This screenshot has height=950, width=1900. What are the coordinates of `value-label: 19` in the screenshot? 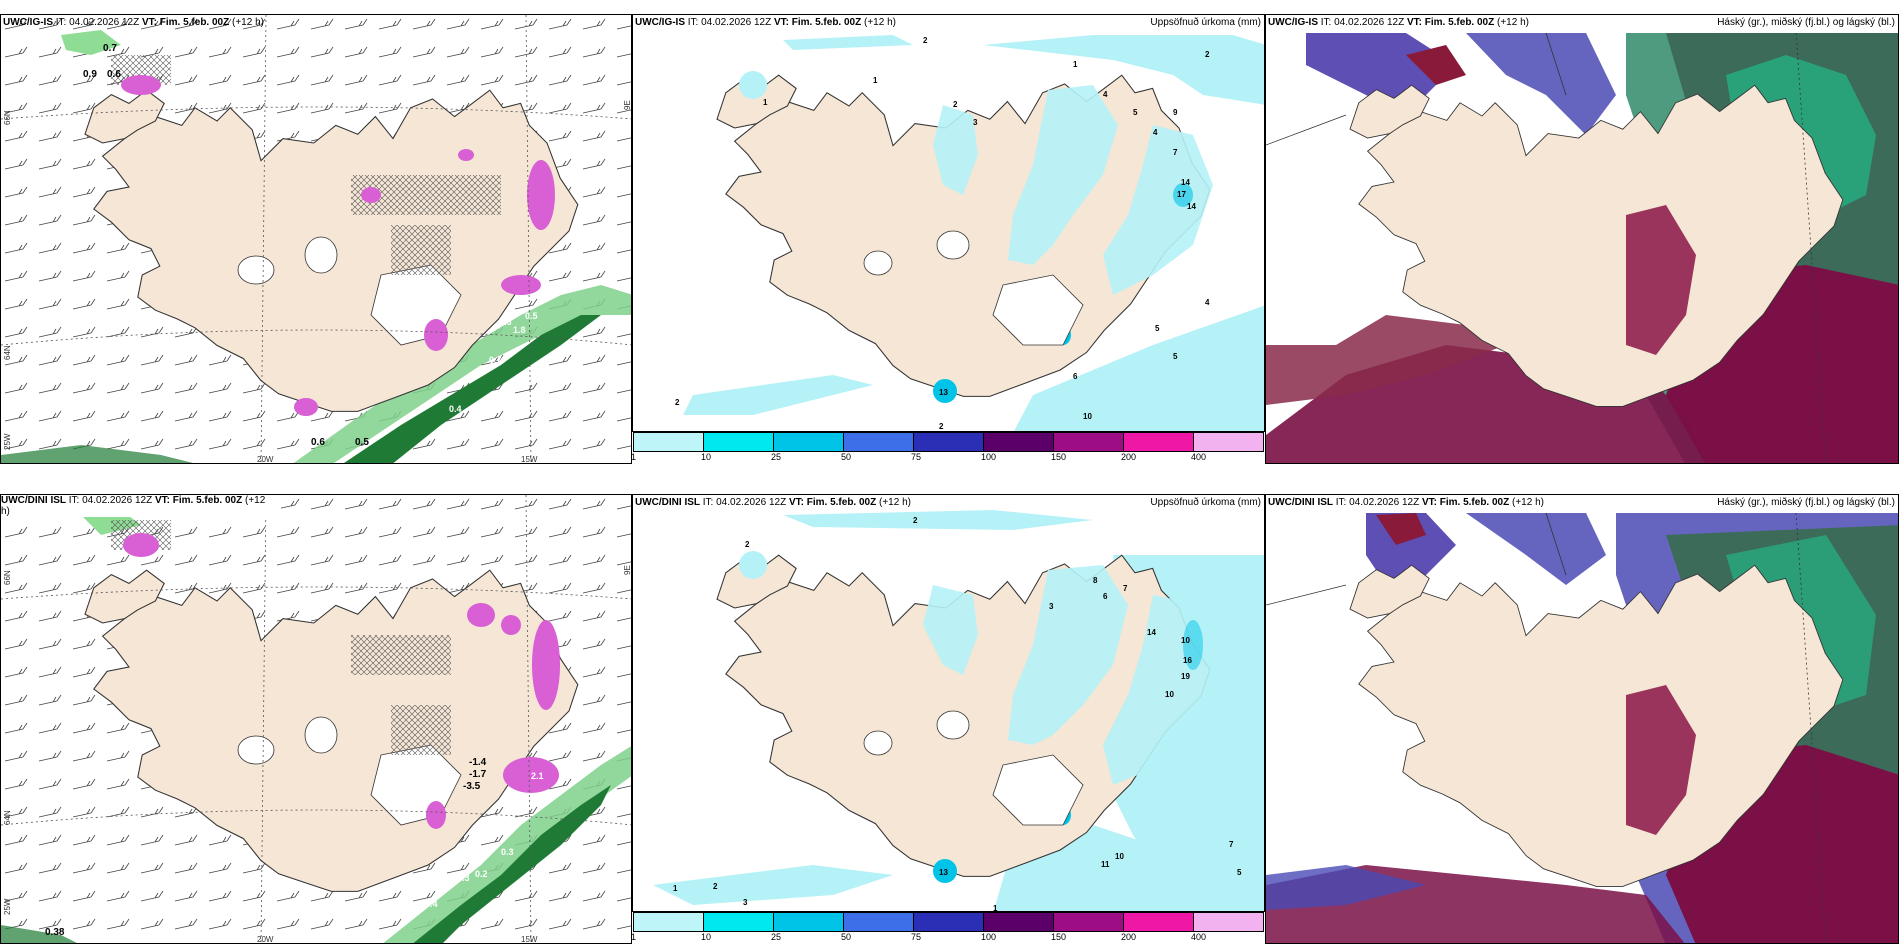 It's located at (1185, 676).